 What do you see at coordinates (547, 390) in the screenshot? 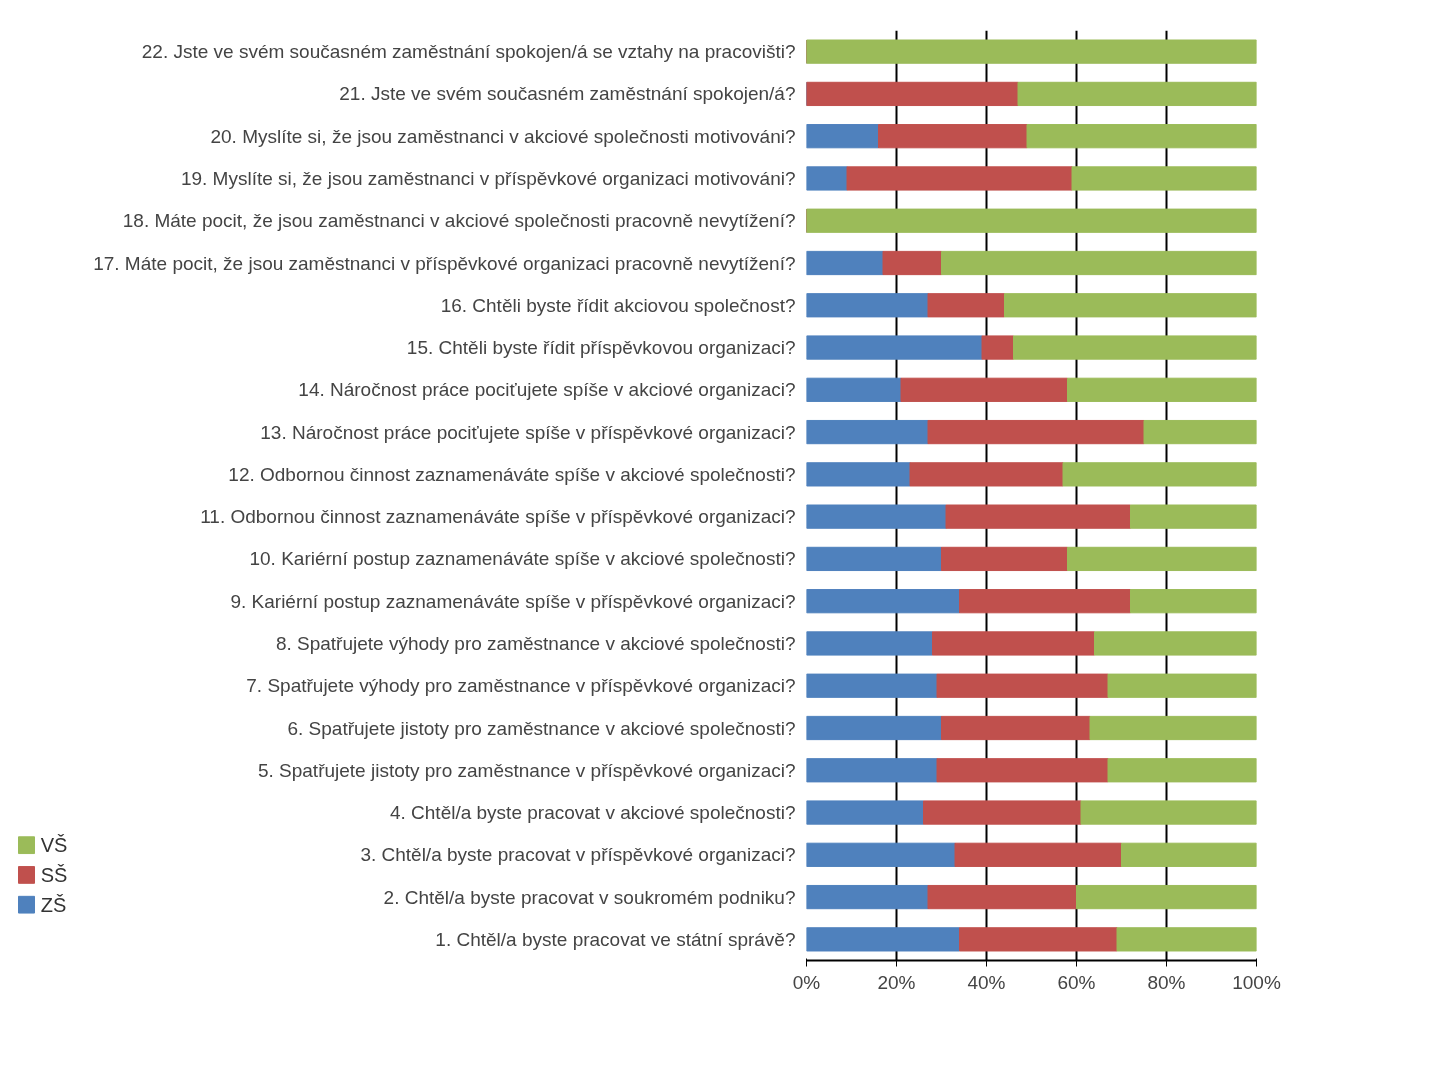
I see `y-tick-label: 14. Náročnost práce pociťujete spíše v akciové organizaci?` at bounding box center [547, 390].